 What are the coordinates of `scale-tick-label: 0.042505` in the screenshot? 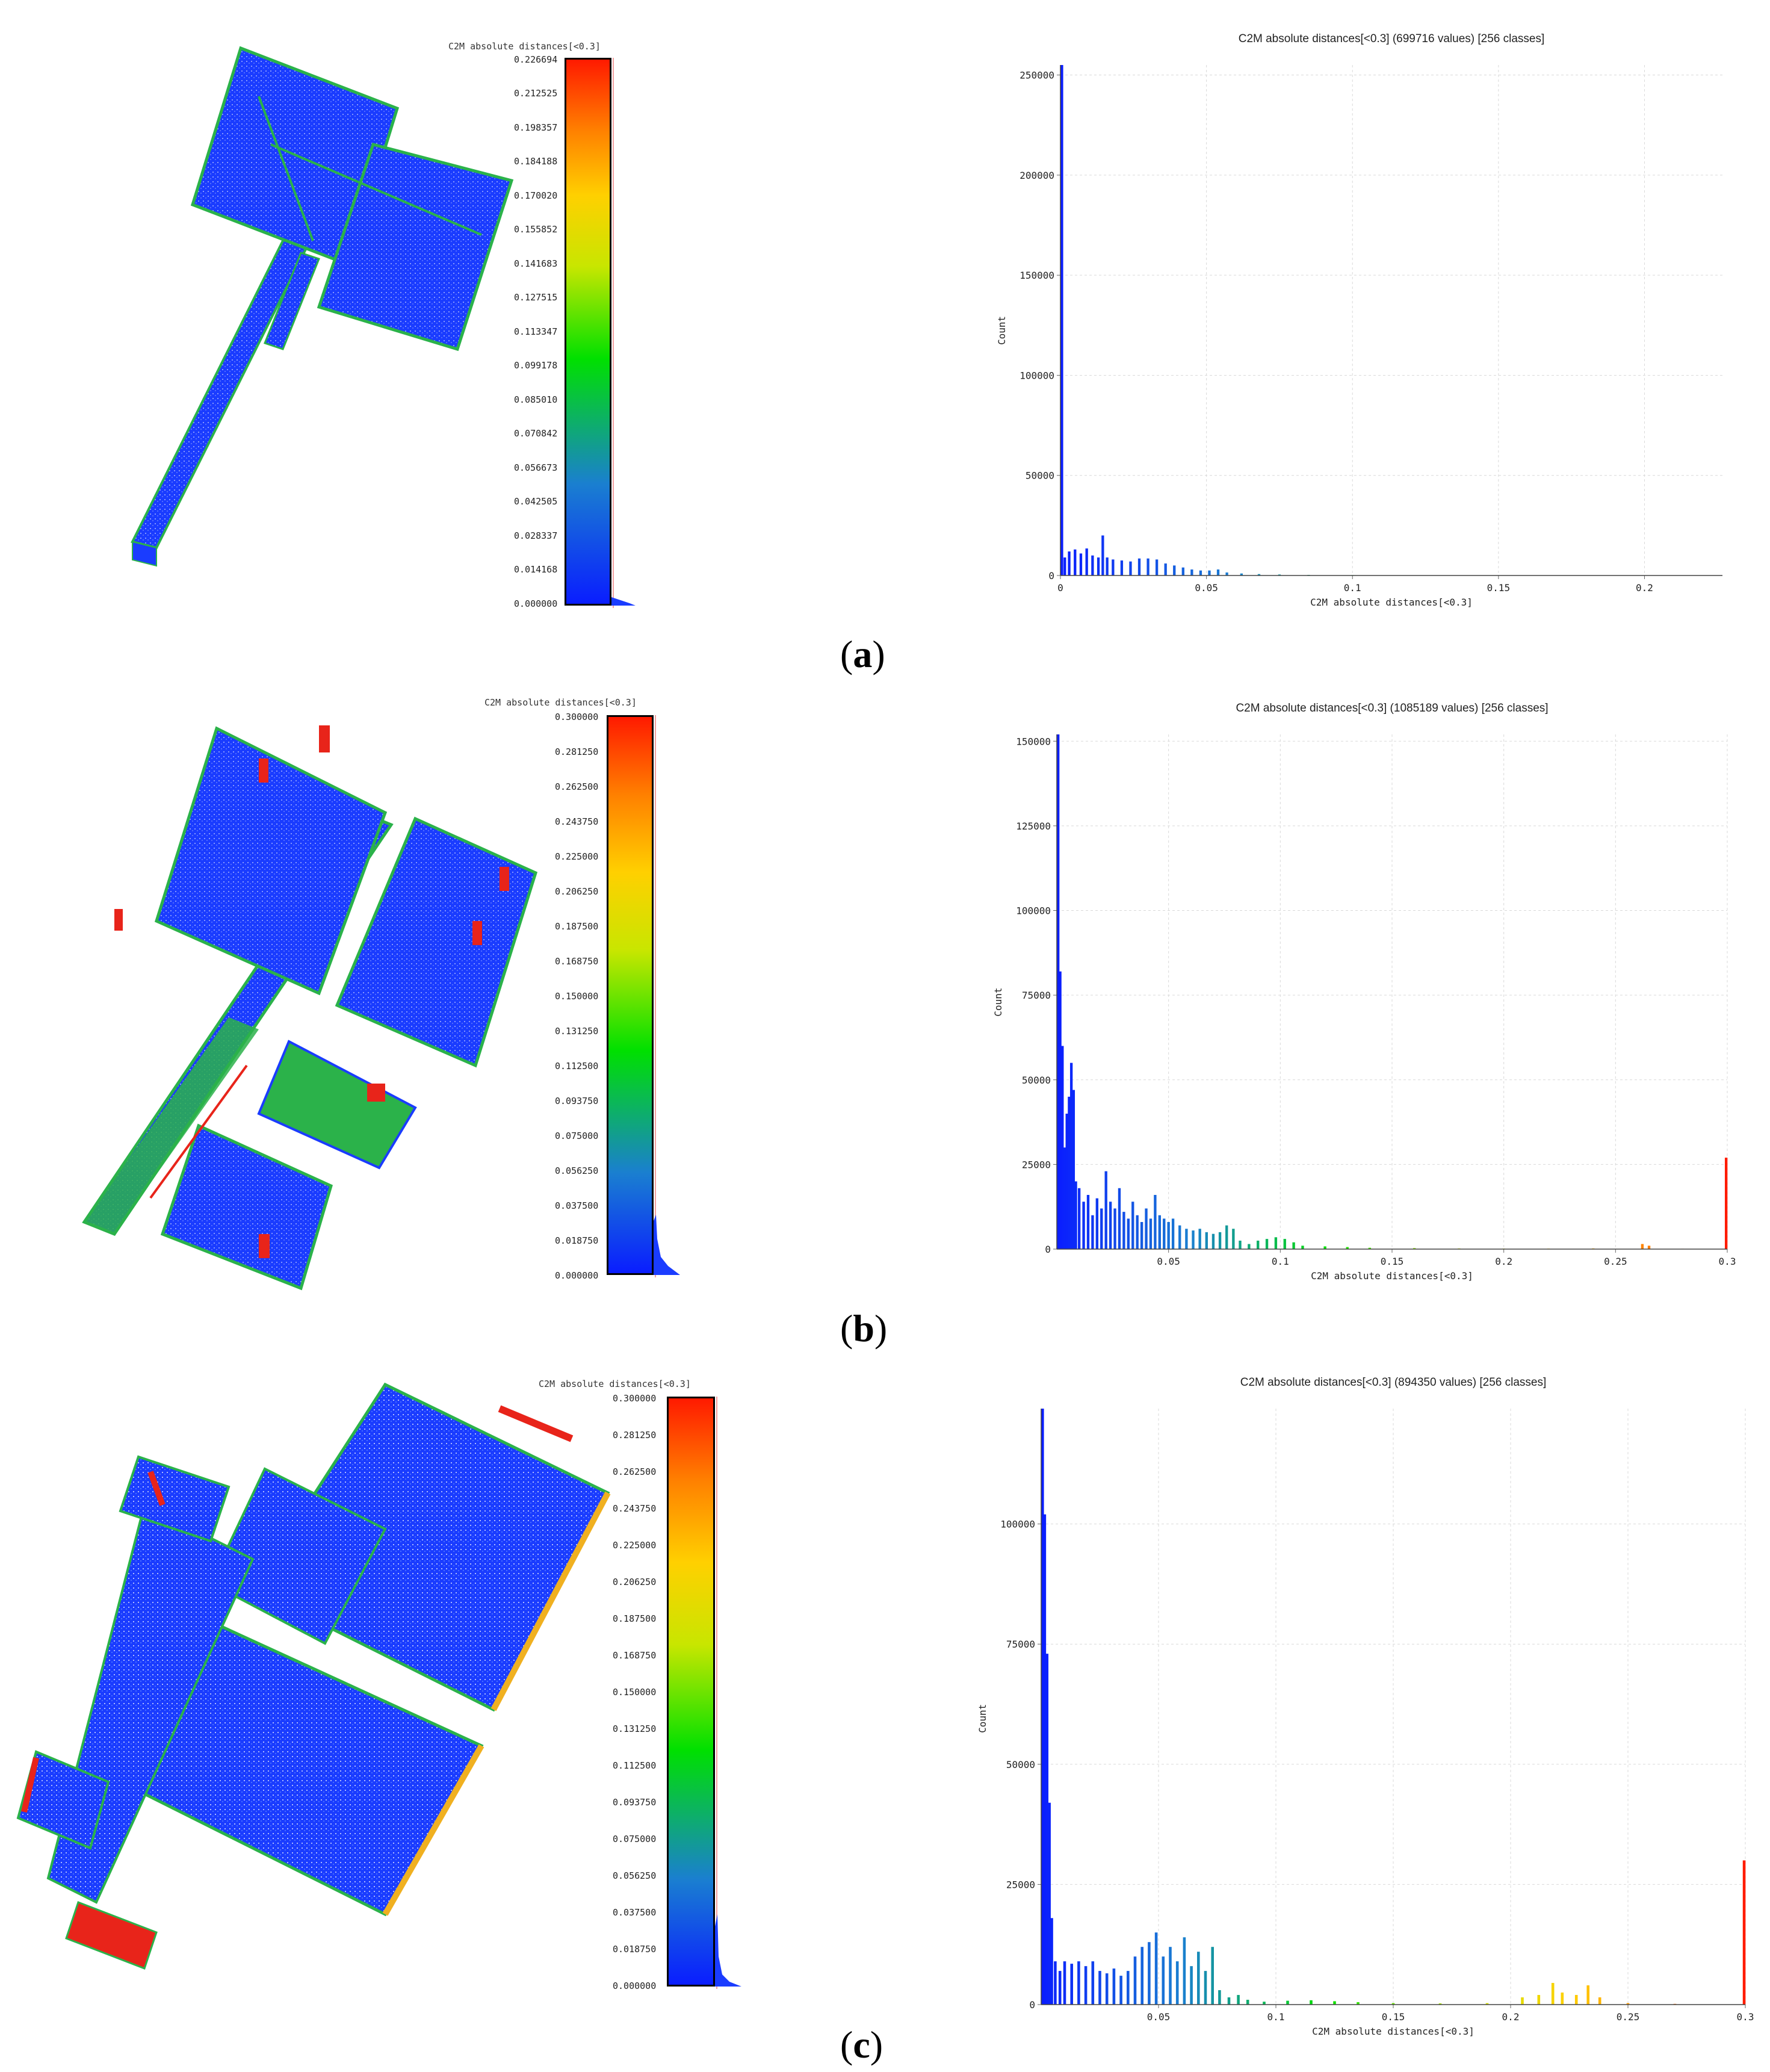 It's located at (536, 501).